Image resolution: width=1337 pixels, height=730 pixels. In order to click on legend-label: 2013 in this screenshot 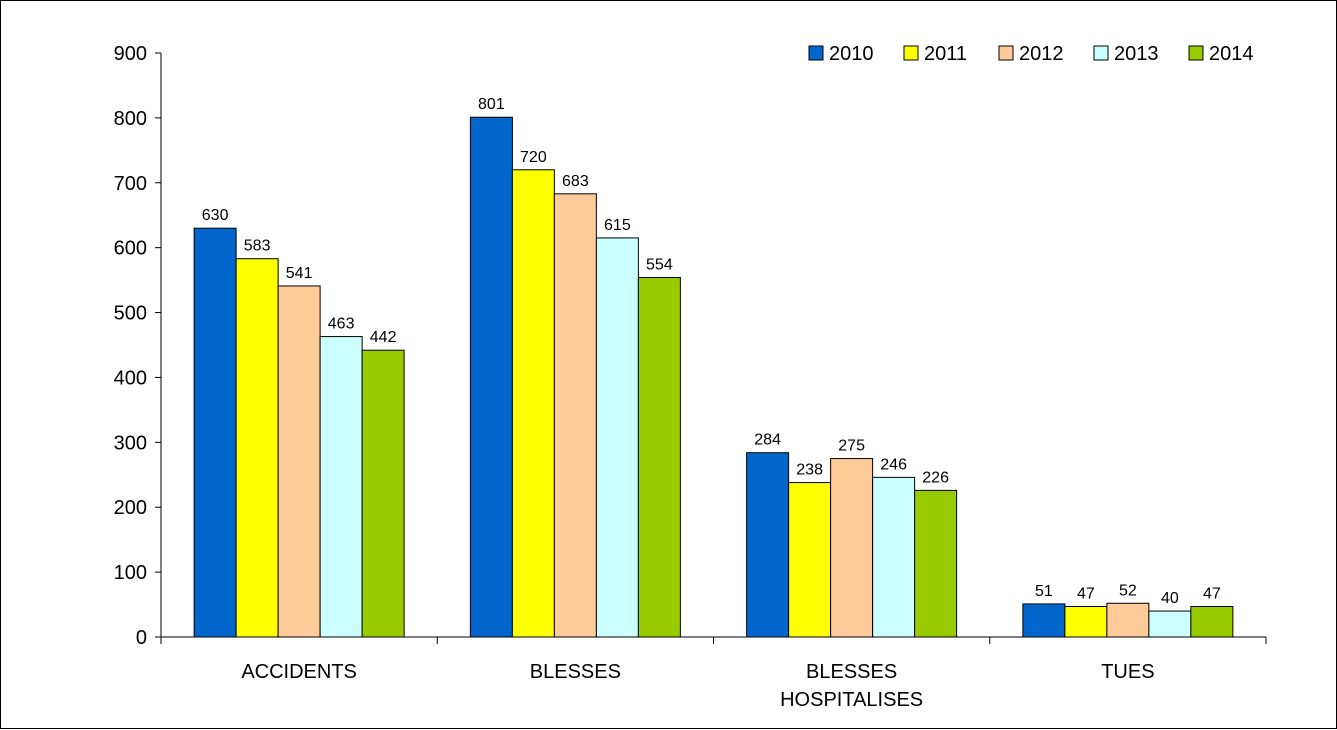, I will do `click(1136, 54)`.